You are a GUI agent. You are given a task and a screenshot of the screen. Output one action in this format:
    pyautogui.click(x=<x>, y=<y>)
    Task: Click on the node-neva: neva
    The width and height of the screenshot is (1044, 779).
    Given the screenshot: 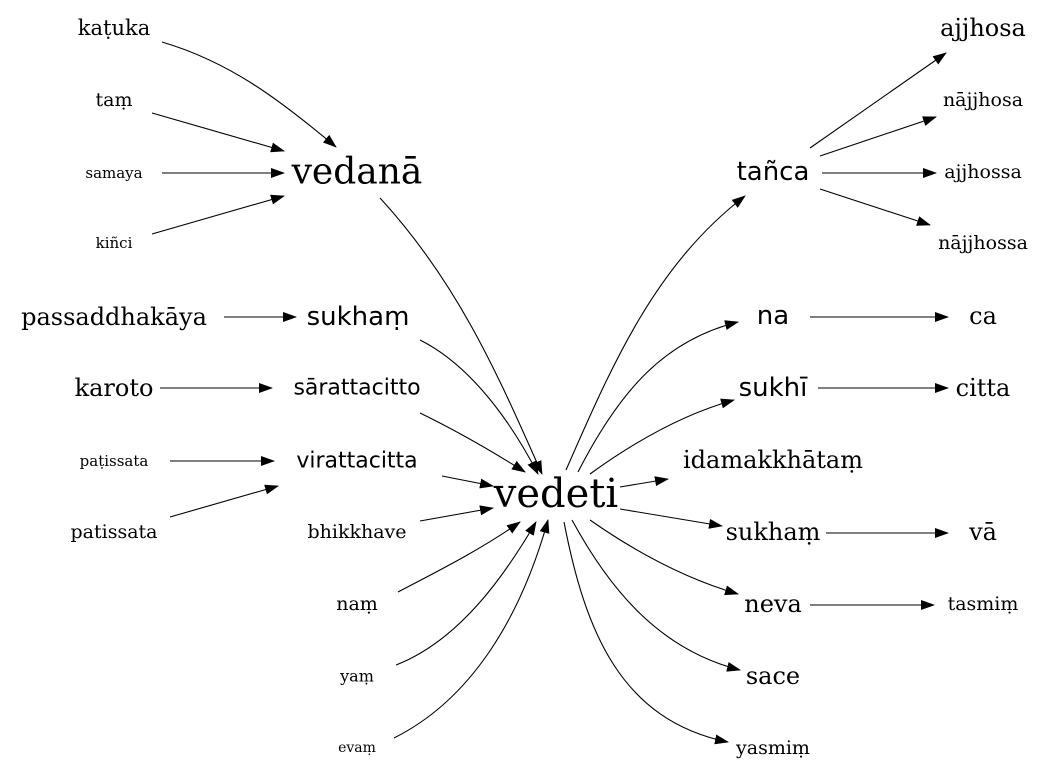 What is the action you would take?
    pyautogui.click(x=773, y=604)
    